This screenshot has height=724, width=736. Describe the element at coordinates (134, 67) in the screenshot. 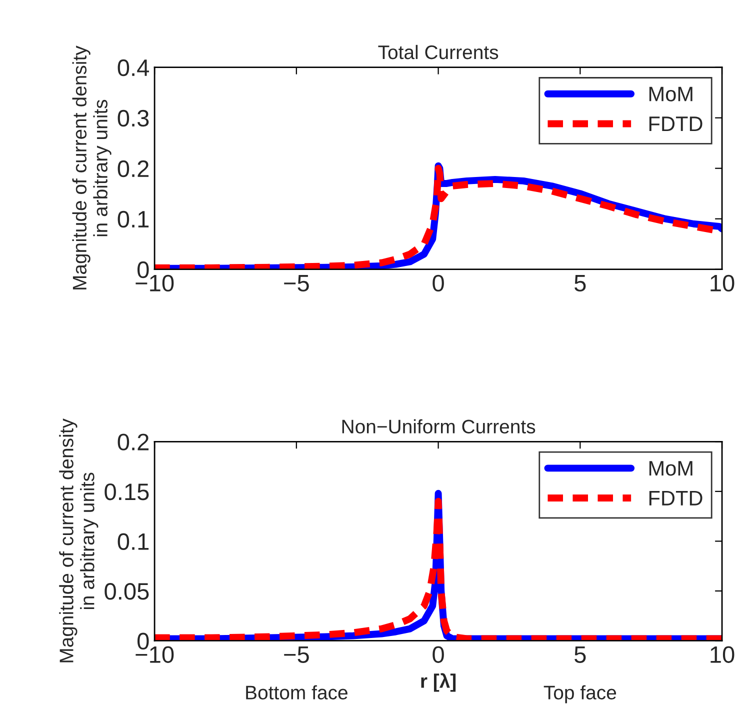

I see `y-tick-label: 0.4` at that location.